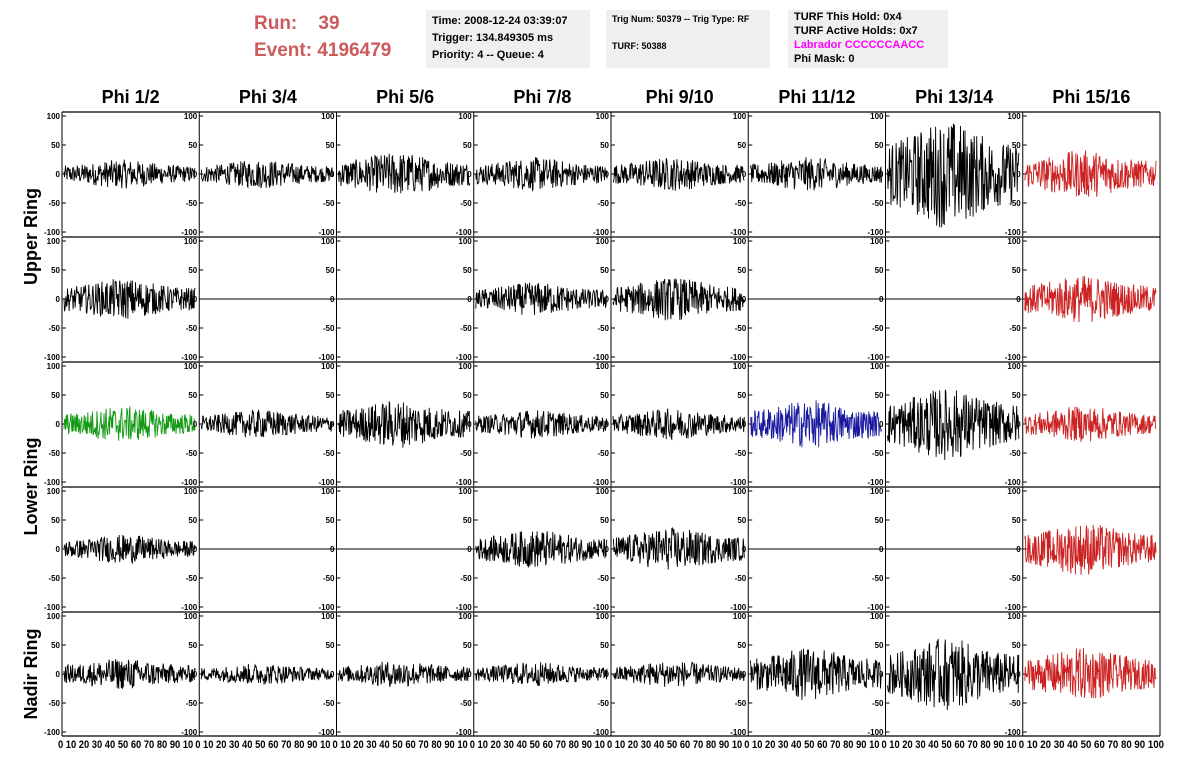 The height and width of the screenshot is (772, 1196). Describe the element at coordinates (848, 17) in the screenshot. I see `turf-this-hold-text: TURF This Hold: 0x4` at that location.